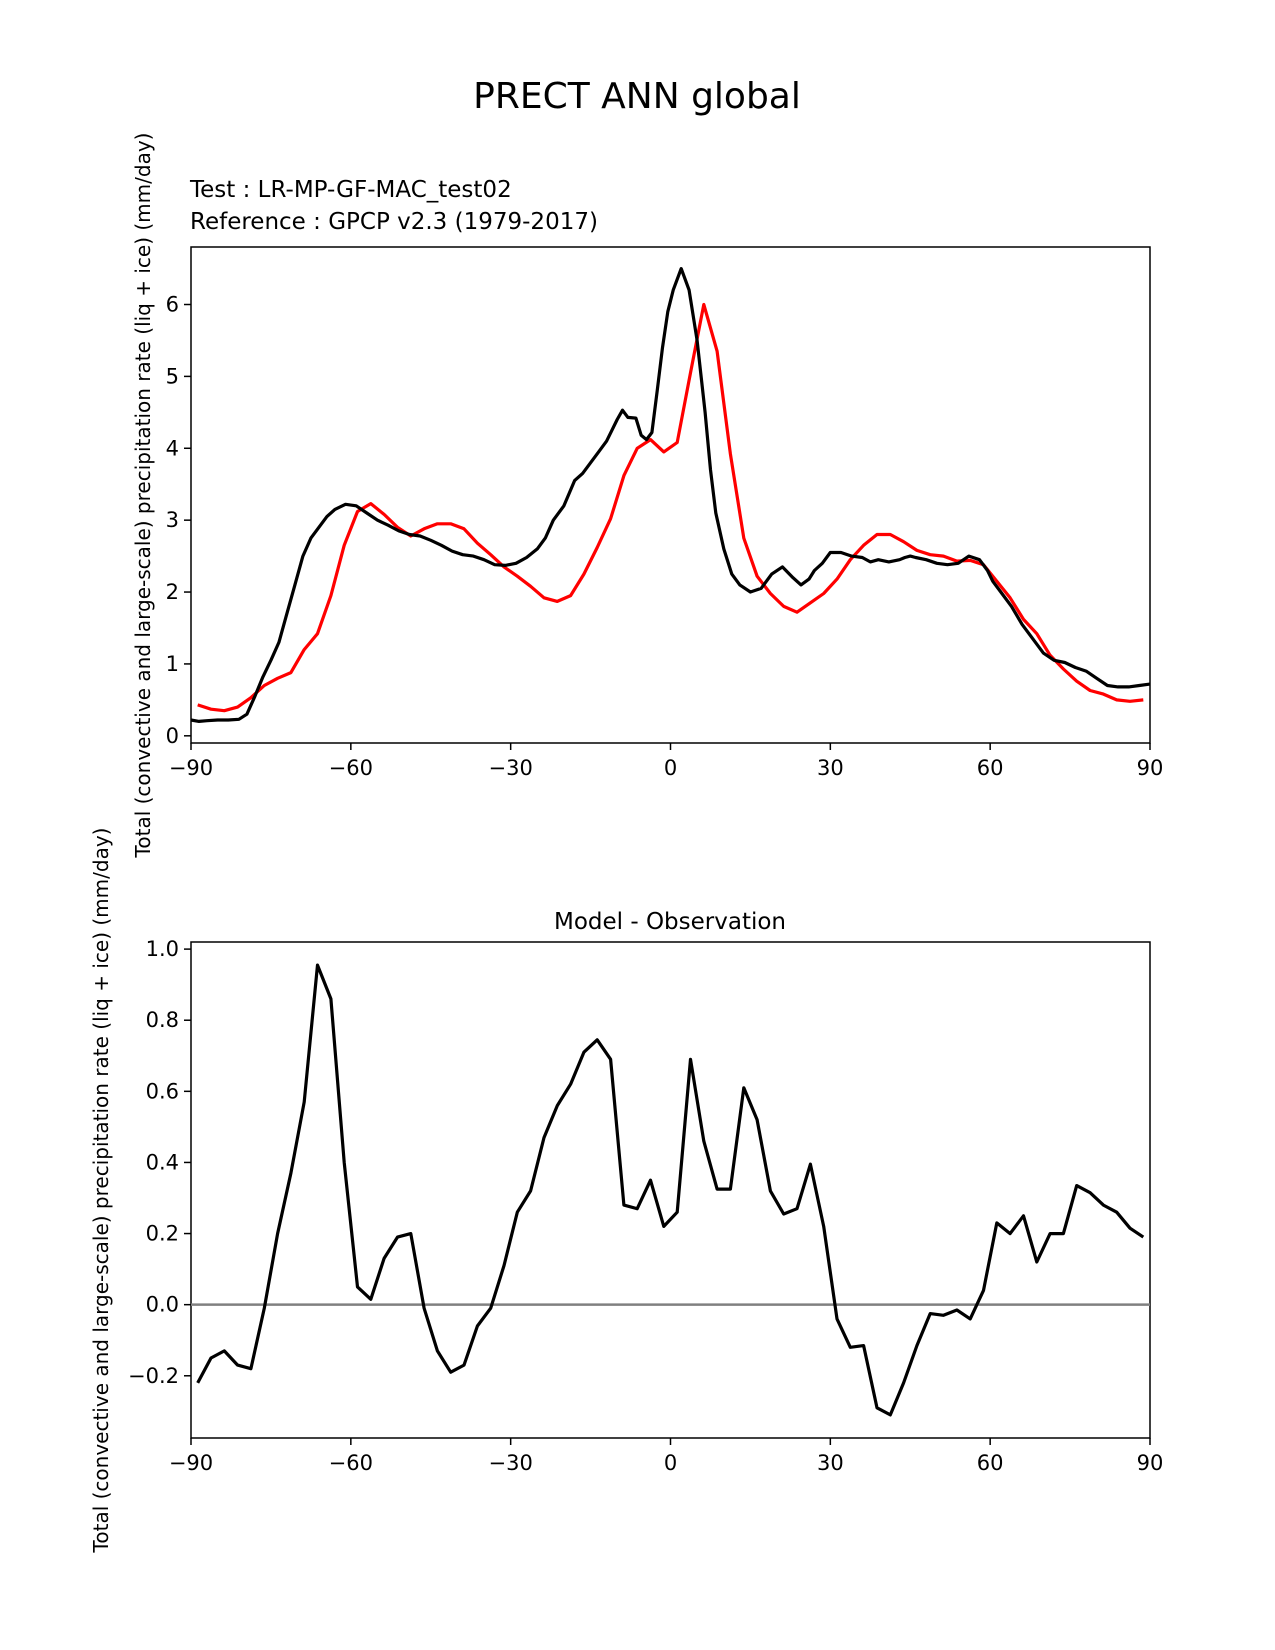 The height and width of the screenshot is (1650, 1275). Describe the element at coordinates (191, 768) in the screenshot. I see `top-x-tick-label: −90` at that location.